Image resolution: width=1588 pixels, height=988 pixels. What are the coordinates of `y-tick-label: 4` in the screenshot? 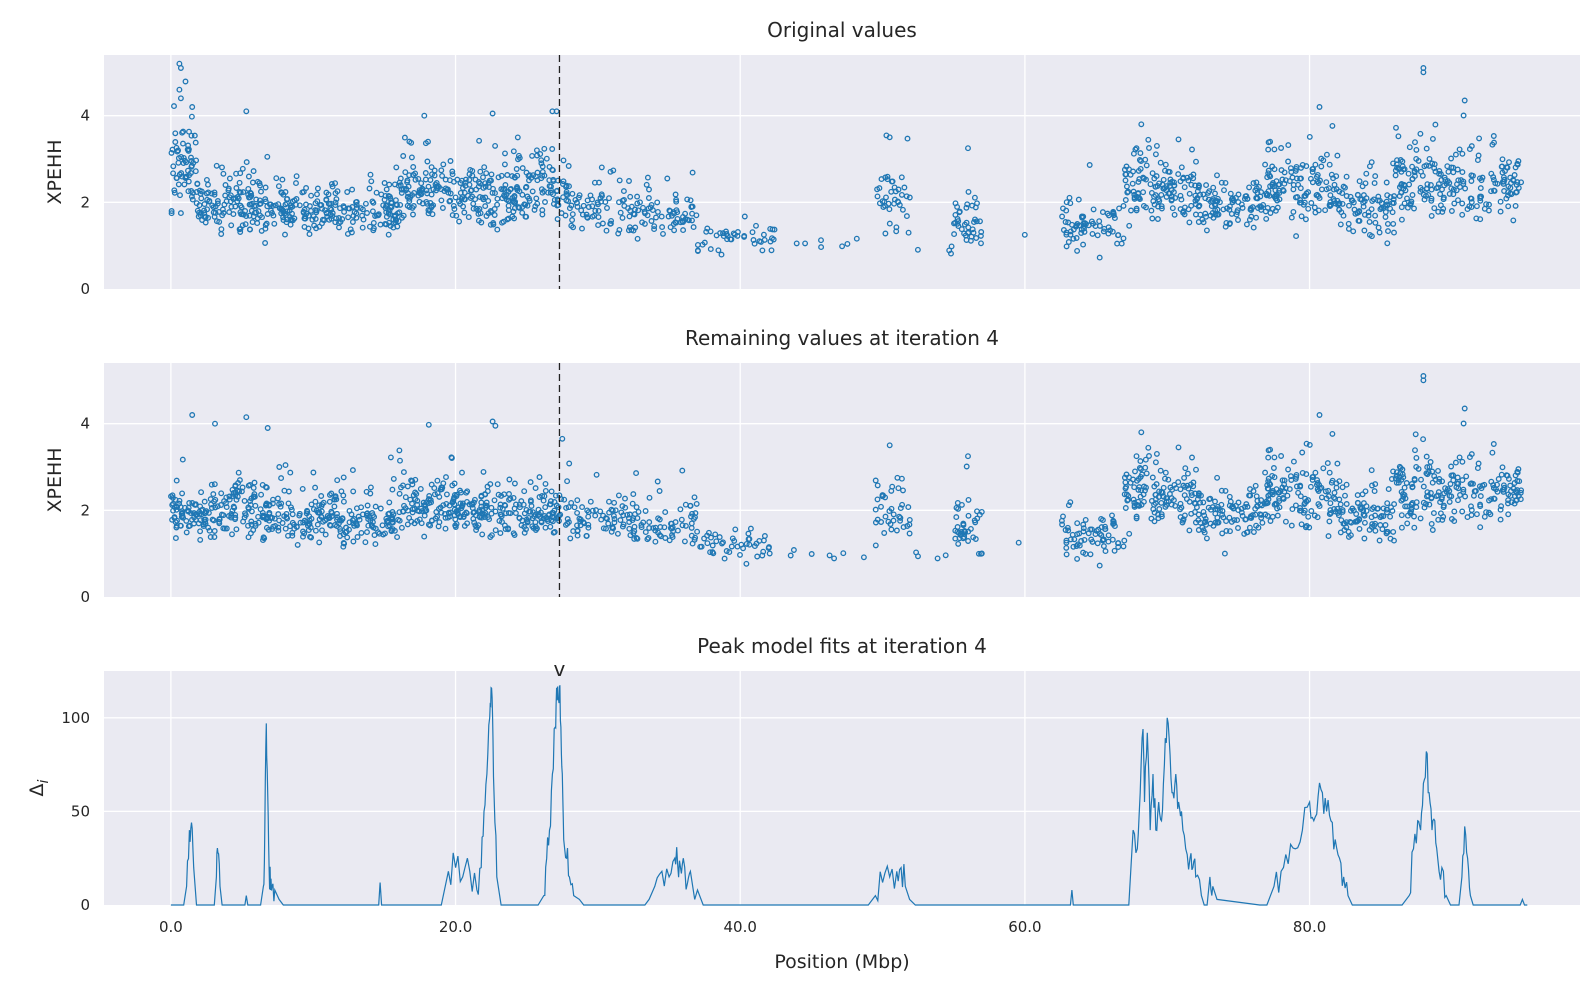 It's located at (85, 424).